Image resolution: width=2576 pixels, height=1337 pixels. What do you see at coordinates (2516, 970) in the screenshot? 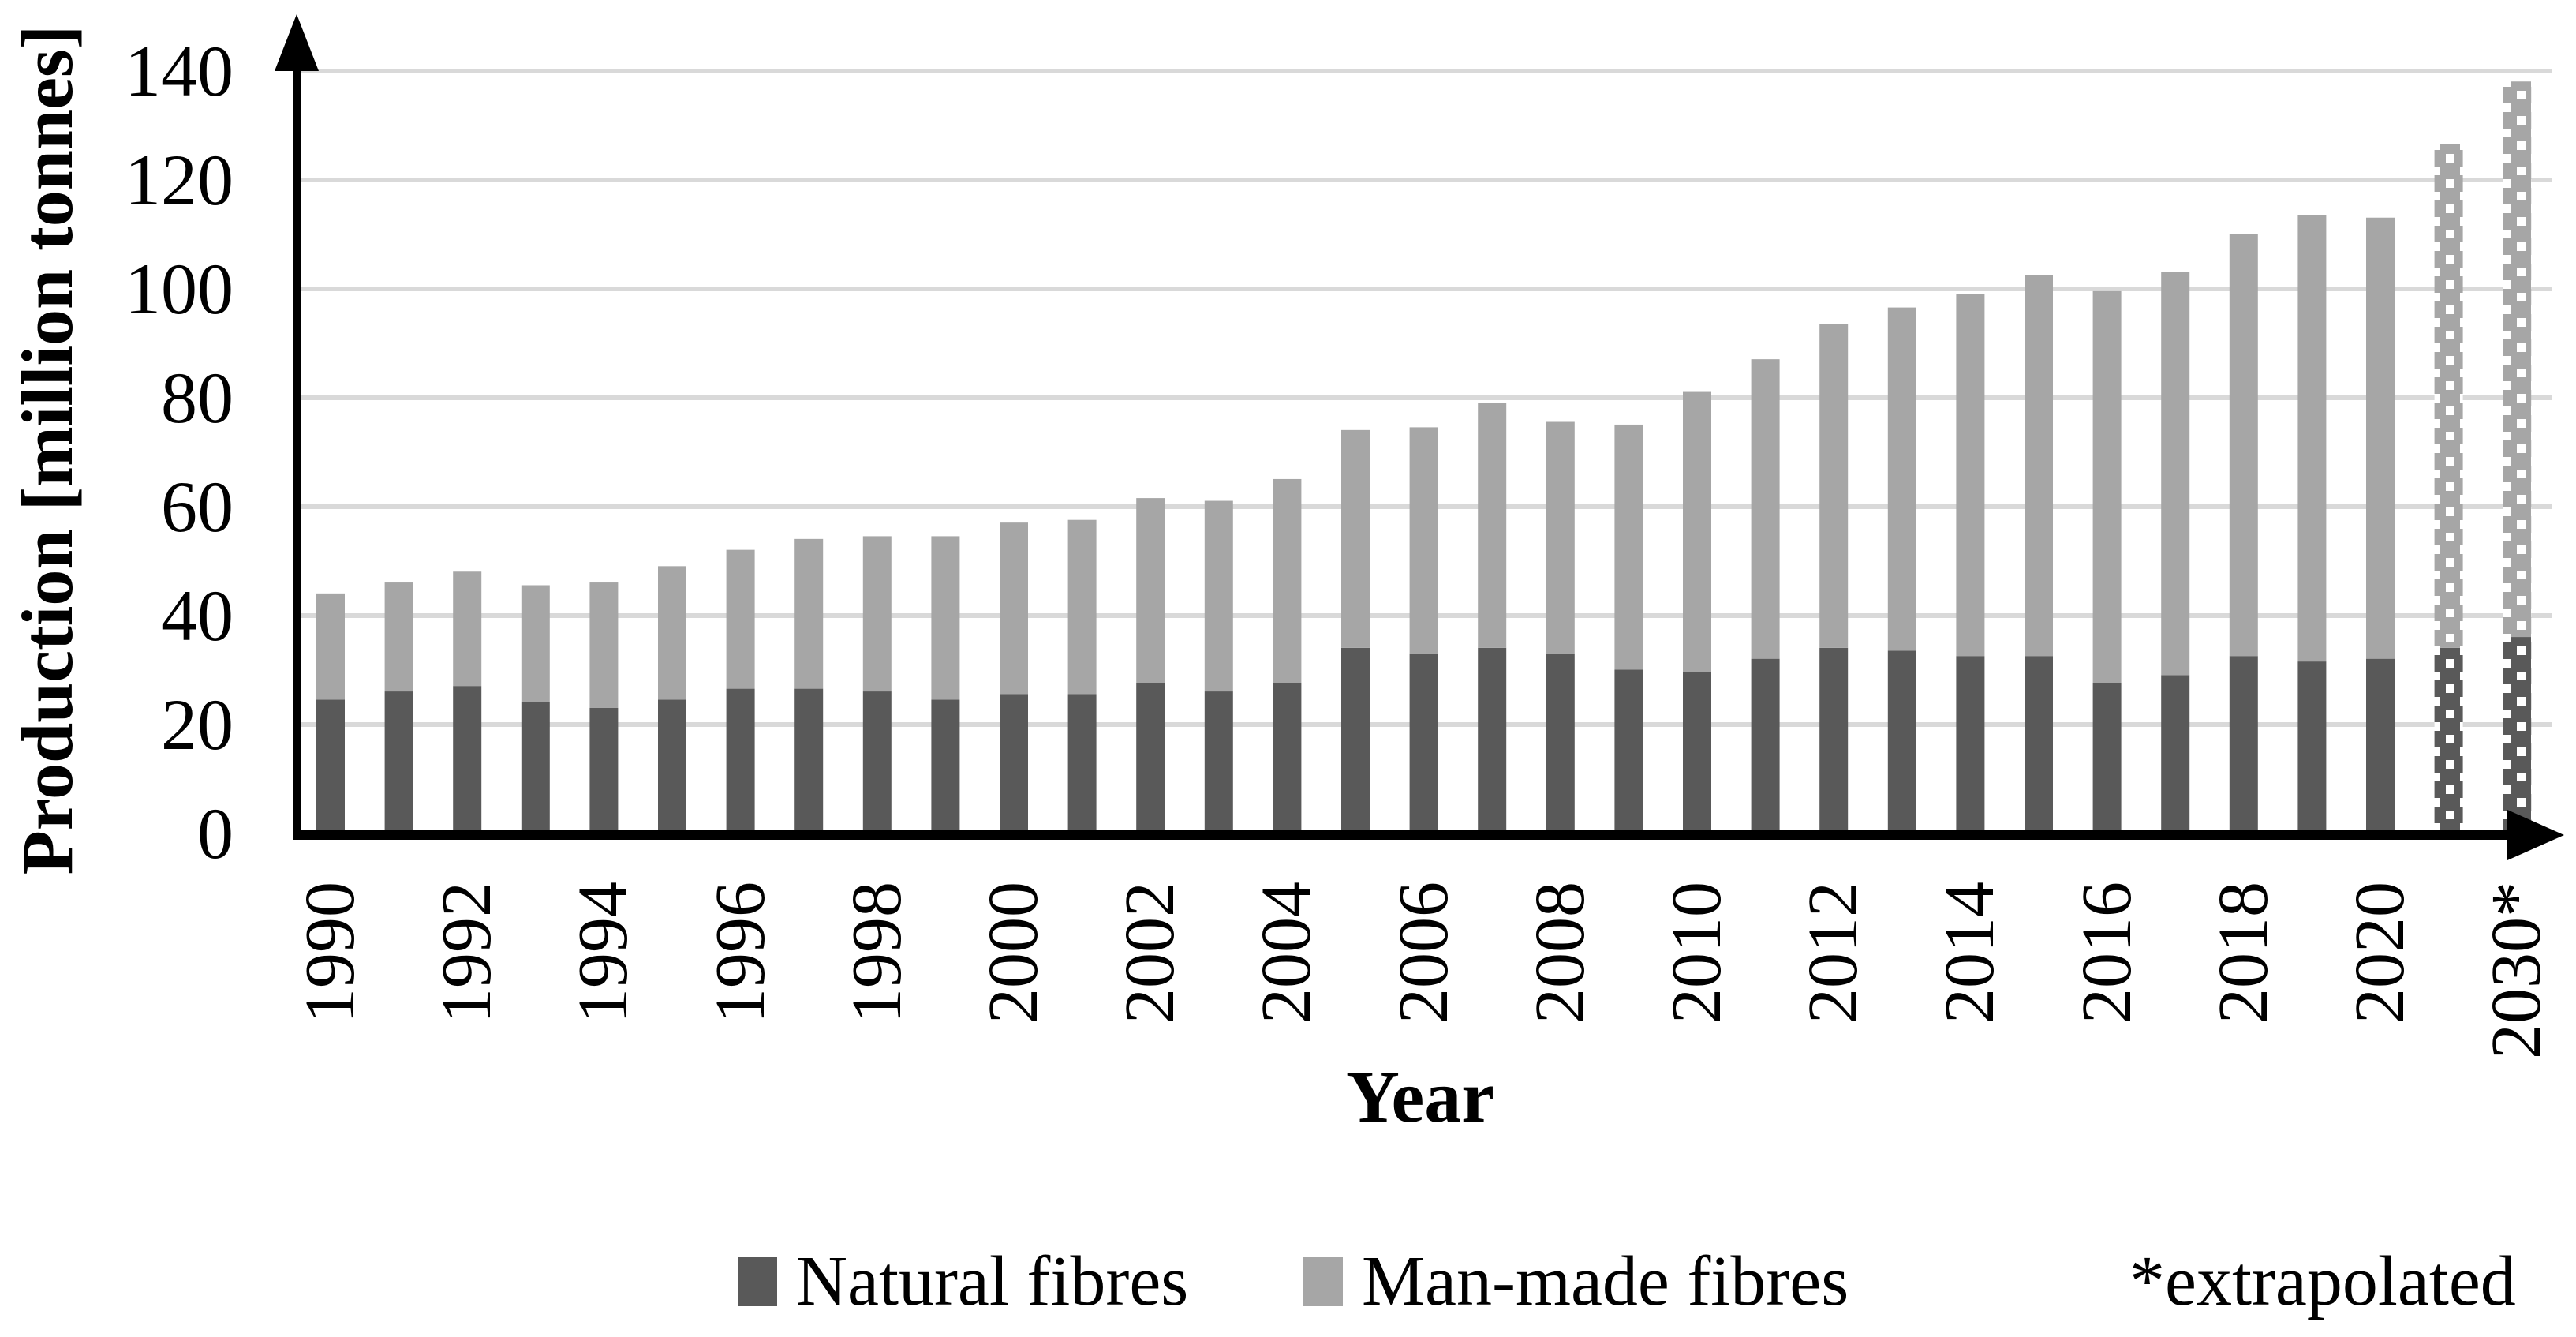
I see `x-tick-2030-extrapolated: 2030*` at bounding box center [2516, 970].